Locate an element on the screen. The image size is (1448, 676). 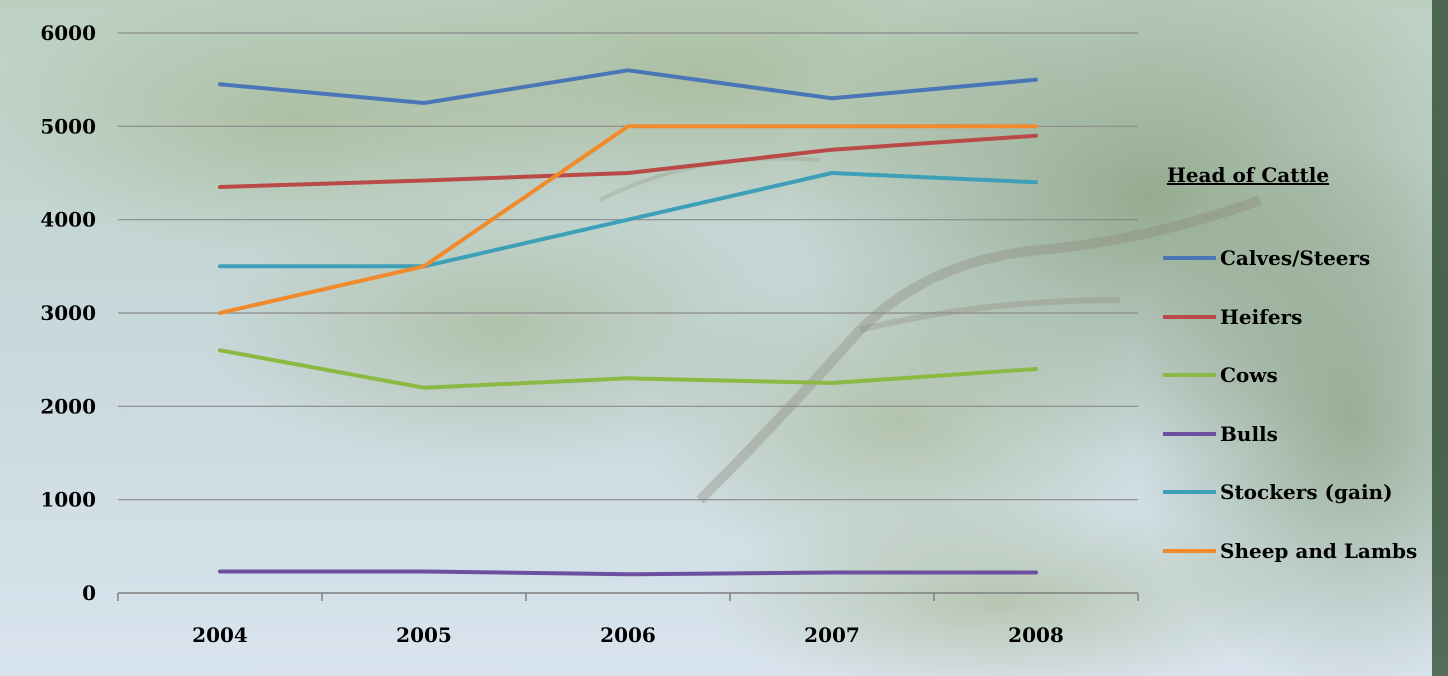
legend-label-stockers-gain: Stockers (gain) is located at coordinates (1306, 492).